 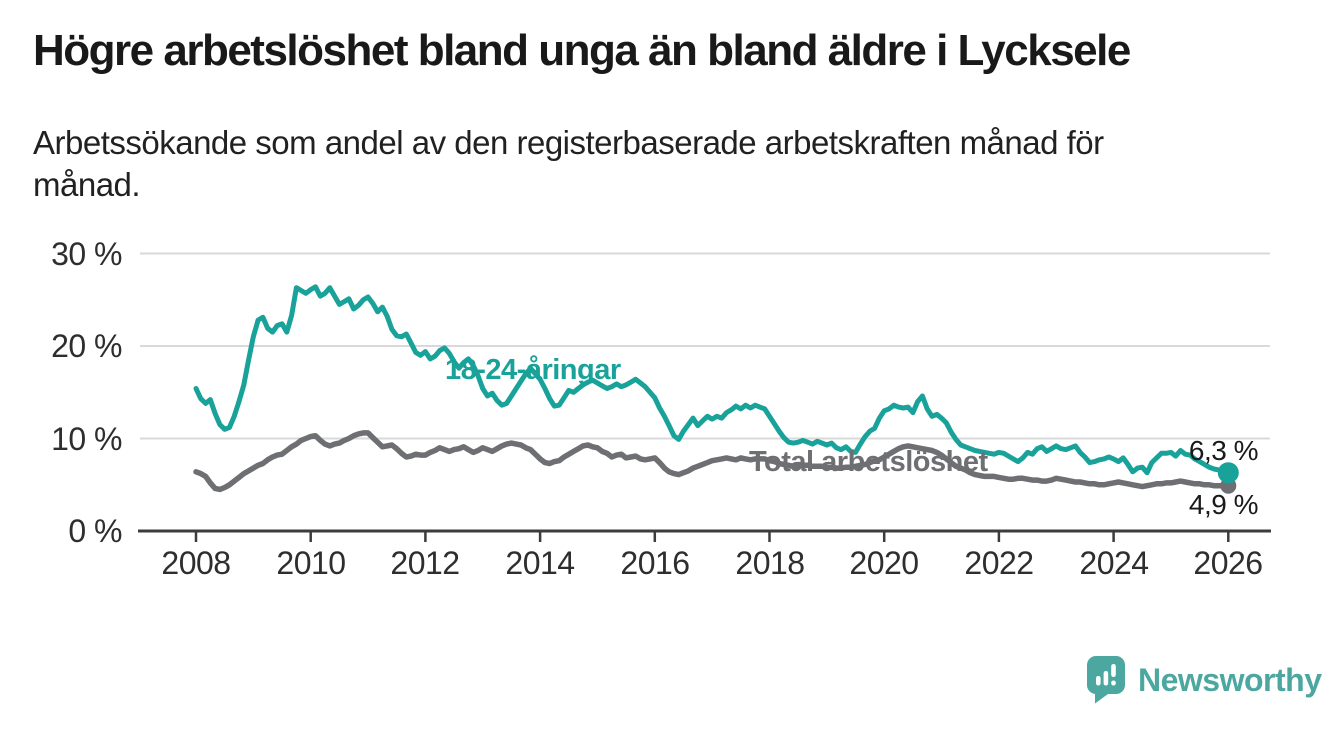 I want to click on end-value-label-youth: 6,3 %, so click(x=1223, y=450).